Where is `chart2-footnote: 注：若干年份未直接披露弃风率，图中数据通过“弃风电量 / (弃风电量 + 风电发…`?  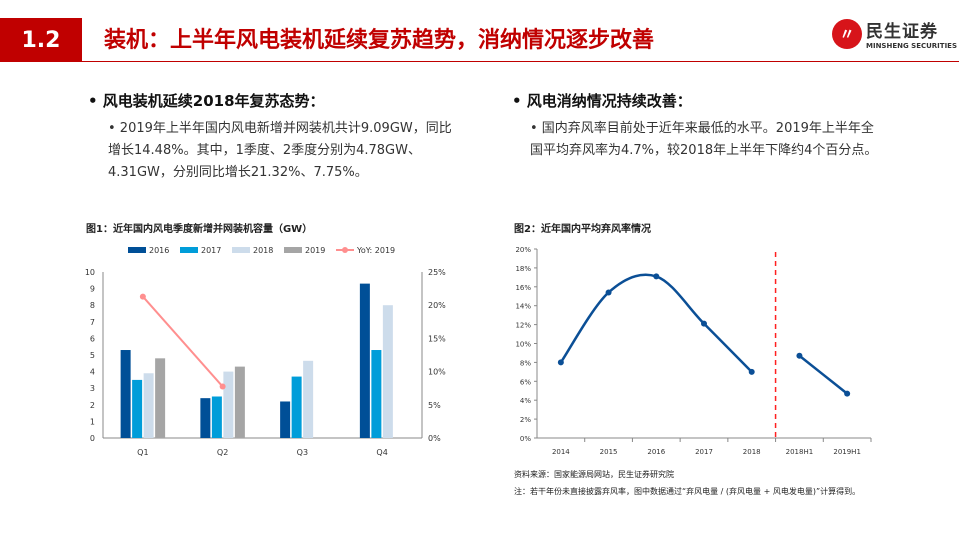 chart2-footnote: 注：若干年份未直接披露弃风率，图中数据通过“弃风电量 / (弃风电量 + 风电发… is located at coordinates (687, 491).